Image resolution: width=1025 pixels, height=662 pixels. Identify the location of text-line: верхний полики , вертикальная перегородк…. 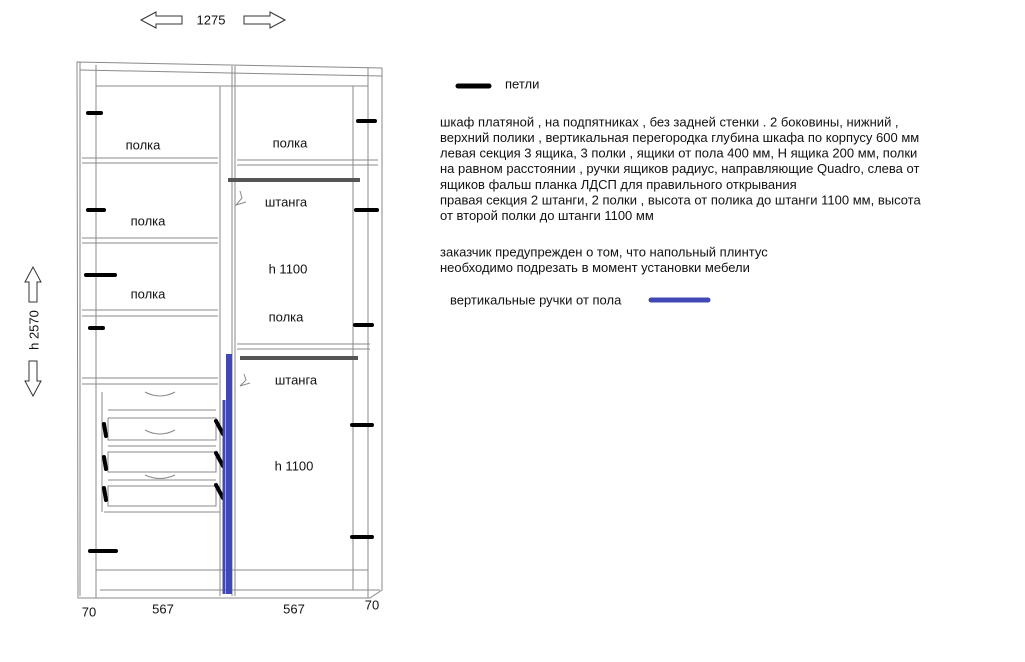
(679, 137).